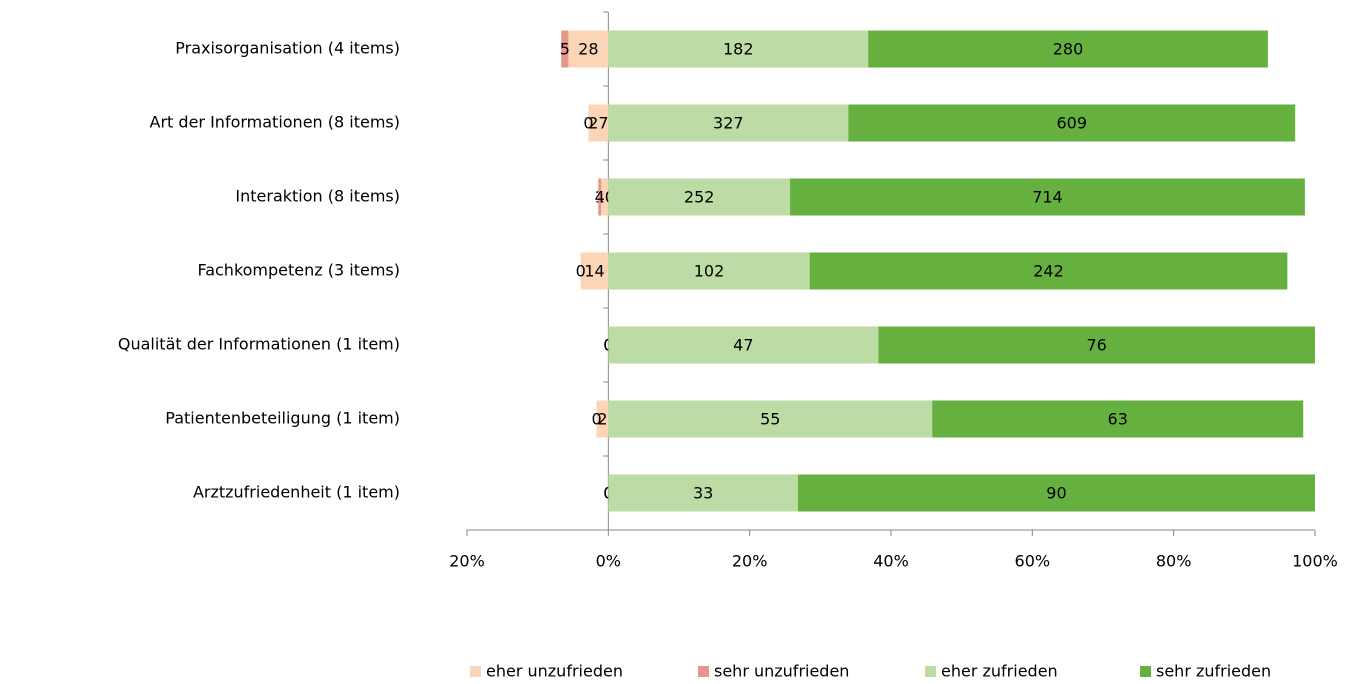 The image size is (1352, 684). I want to click on x-tick-label: 40%, so click(891, 561).